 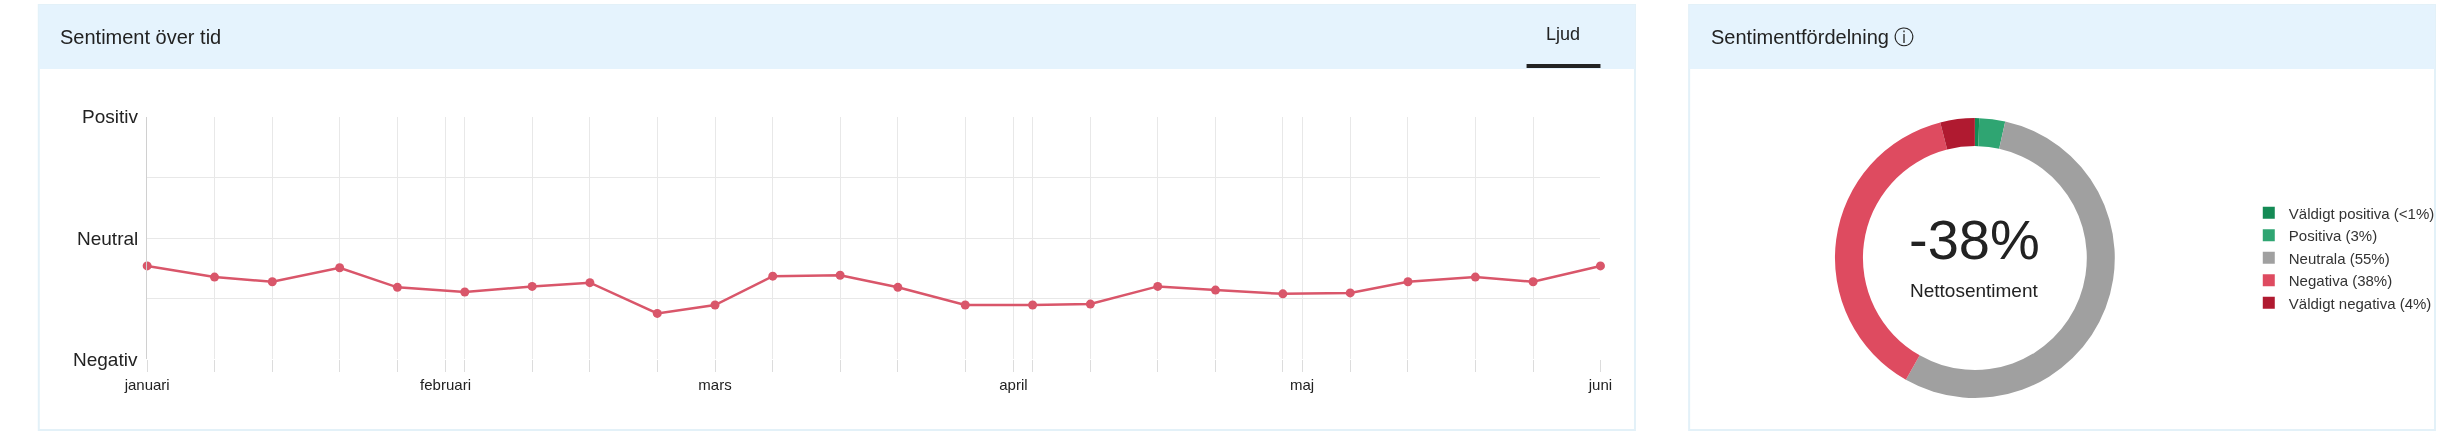 I want to click on legend-label: Väldigt negativa (4%), so click(x=2360, y=303).